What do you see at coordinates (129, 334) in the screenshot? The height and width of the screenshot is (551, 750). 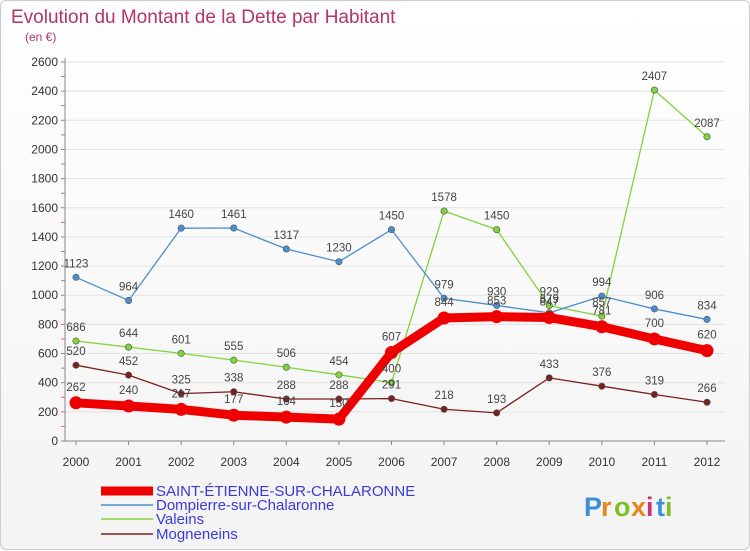 I see `data-label: 644` at bounding box center [129, 334].